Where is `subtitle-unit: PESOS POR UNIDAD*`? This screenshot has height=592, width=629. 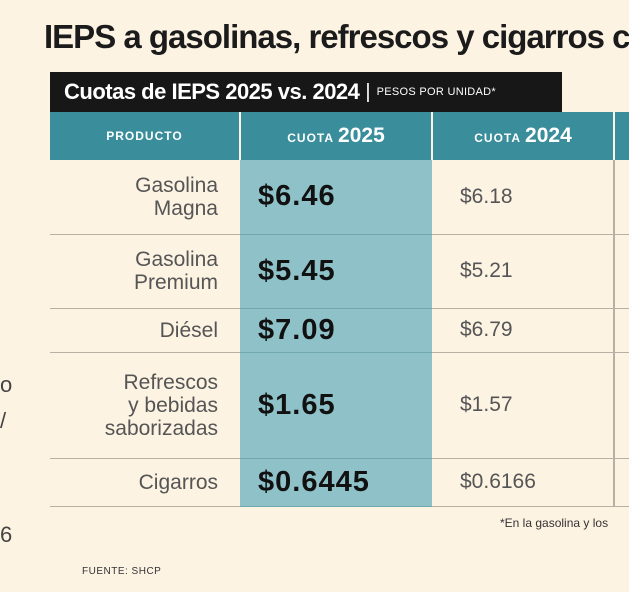 subtitle-unit: PESOS POR UNIDAD* is located at coordinates (436, 92).